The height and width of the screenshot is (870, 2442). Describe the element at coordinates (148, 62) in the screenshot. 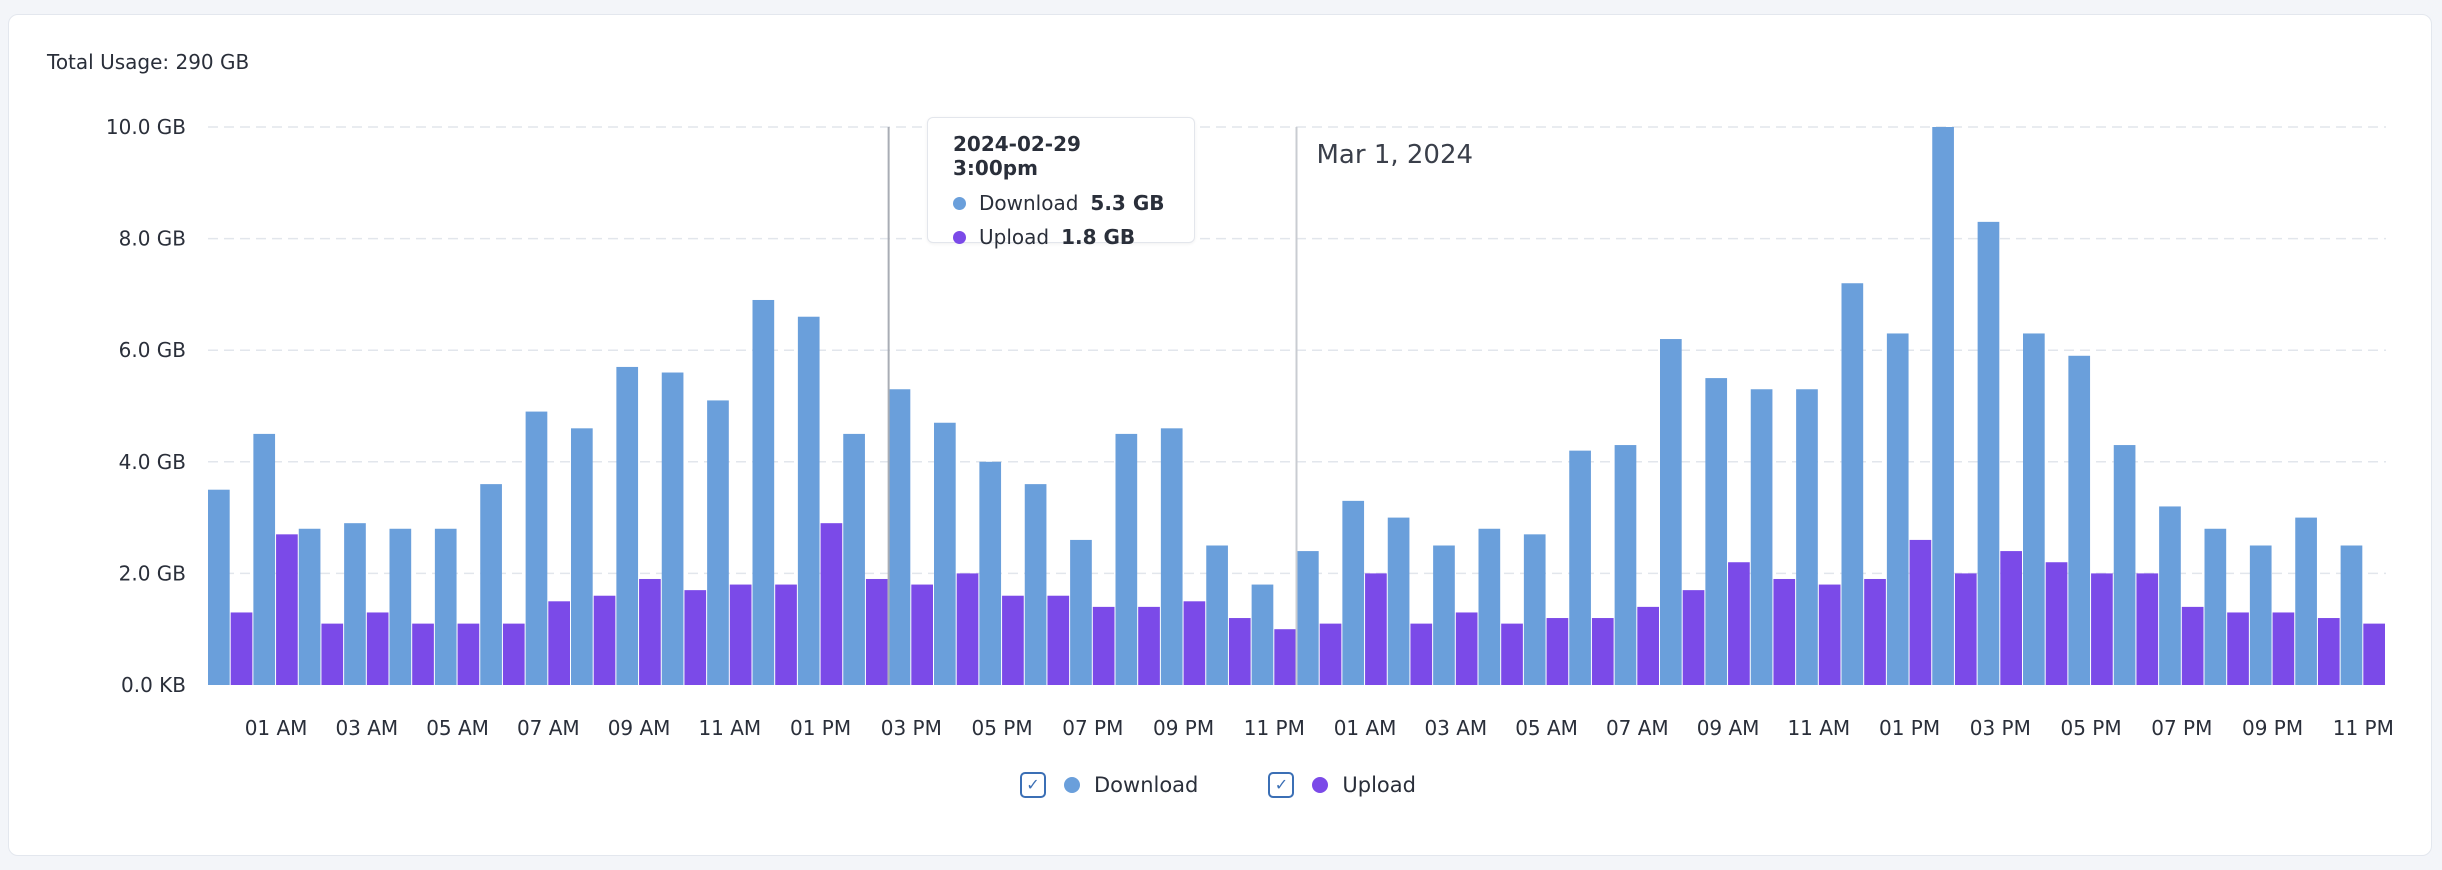

I see `total-usage-label: Total Usage: 290 GB` at that location.